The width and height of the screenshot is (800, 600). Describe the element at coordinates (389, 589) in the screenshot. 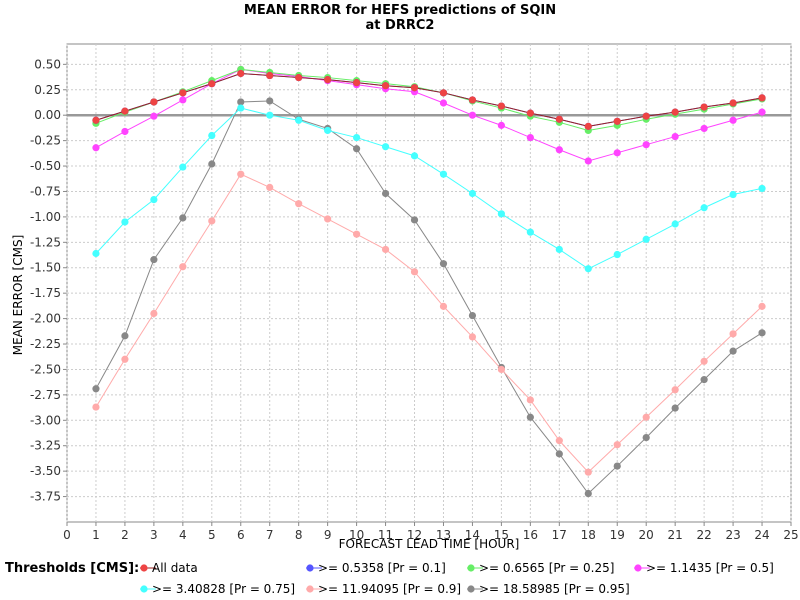

I see `legend-label: >= 11.94095 [Pr = 0.9]` at that location.